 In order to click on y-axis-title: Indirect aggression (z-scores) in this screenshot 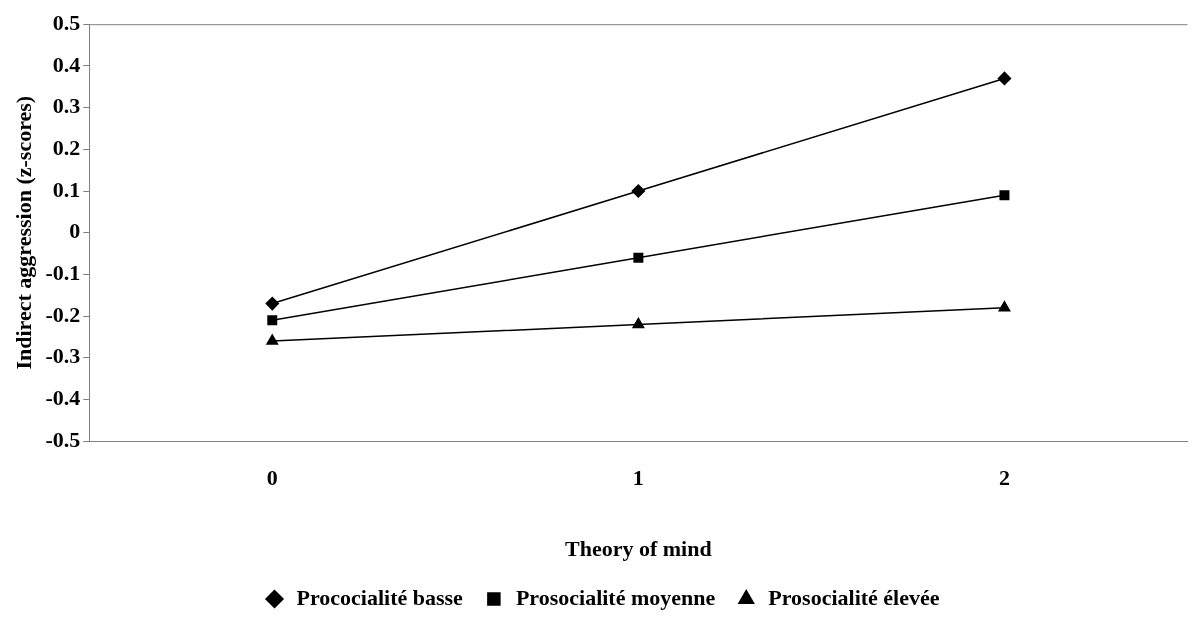, I will do `click(23, 232)`.